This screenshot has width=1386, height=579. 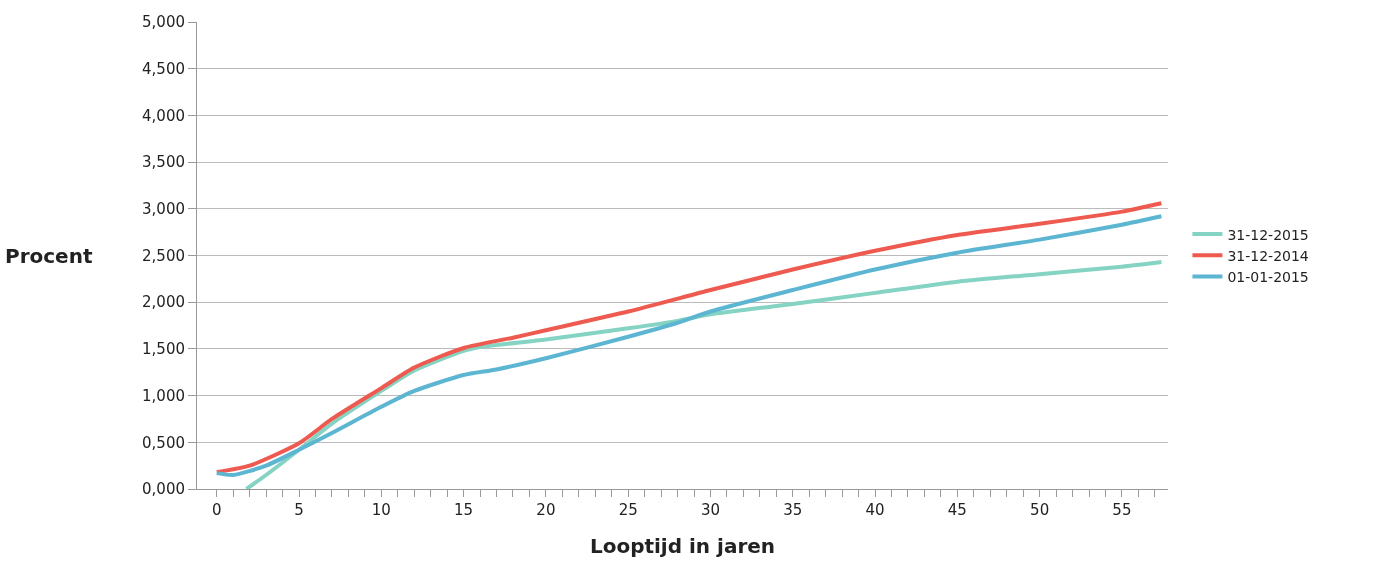 I want to click on y-axis-title: Procent, so click(x=49, y=256).